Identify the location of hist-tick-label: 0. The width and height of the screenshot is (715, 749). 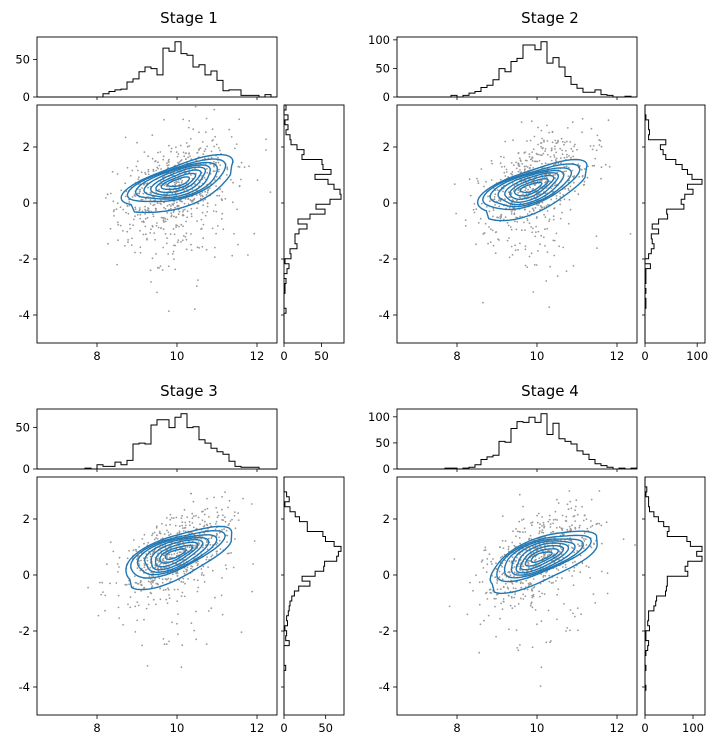
(283, 356).